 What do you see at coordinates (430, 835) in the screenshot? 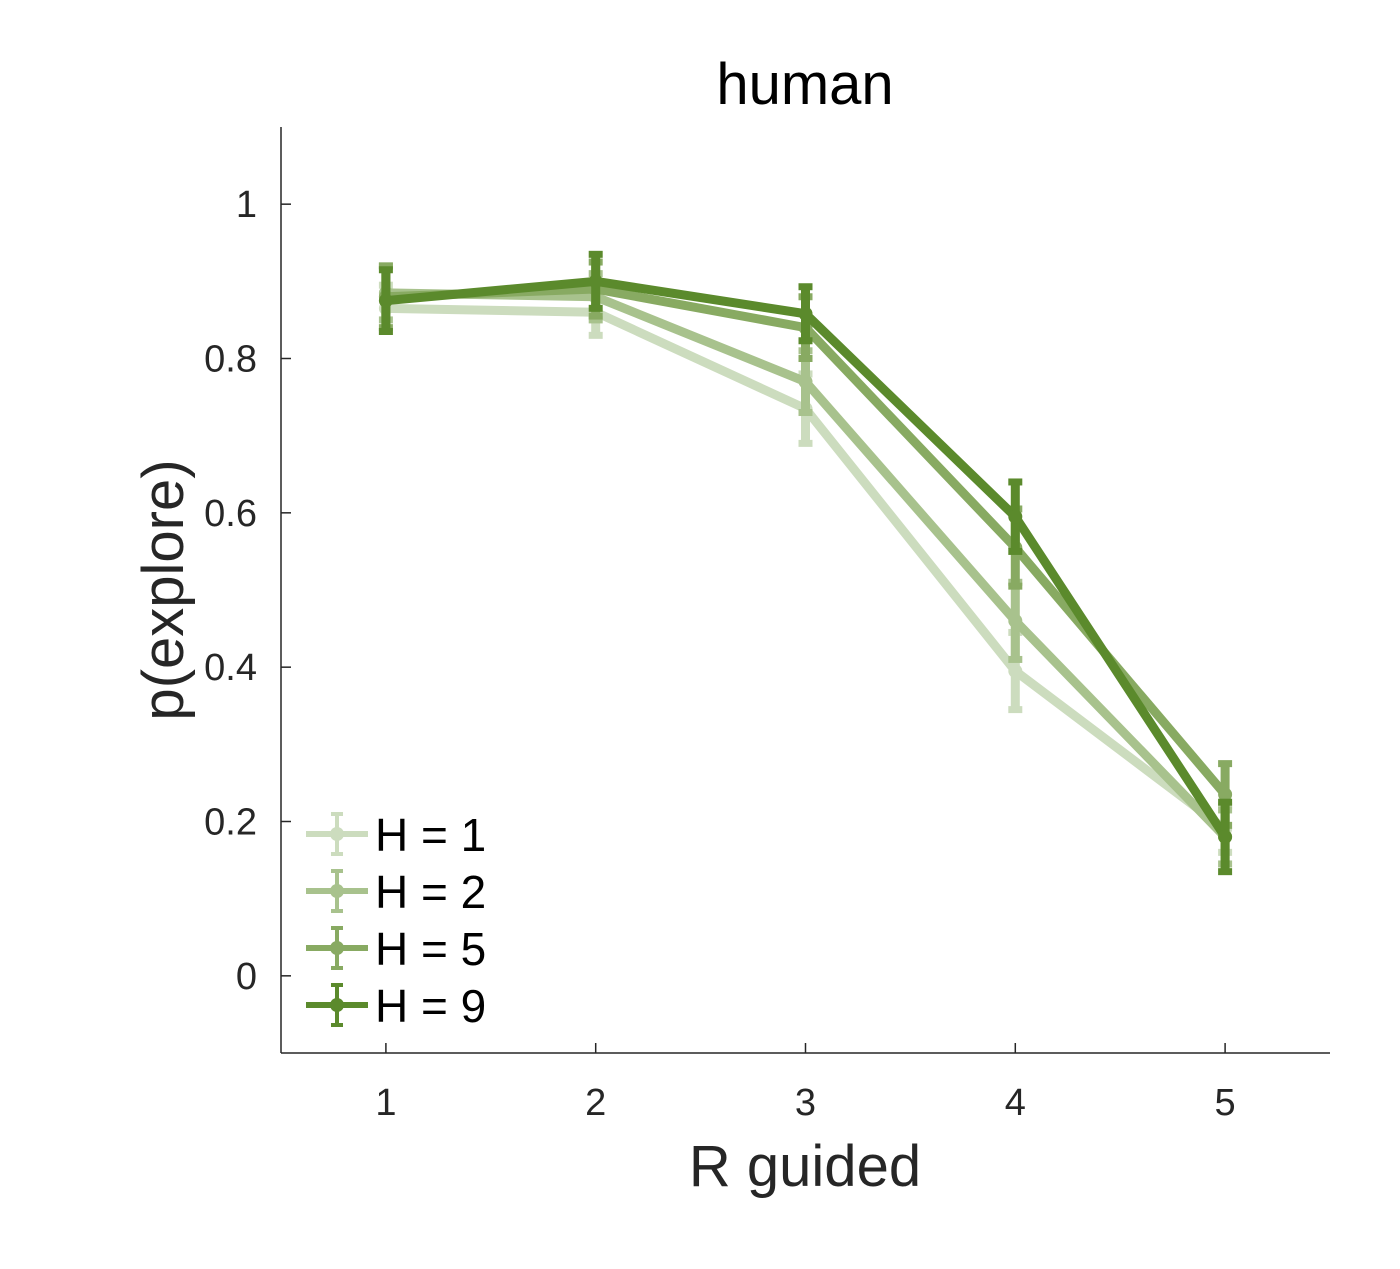
I see `legend-label: H = 1` at bounding box center [430, 835].